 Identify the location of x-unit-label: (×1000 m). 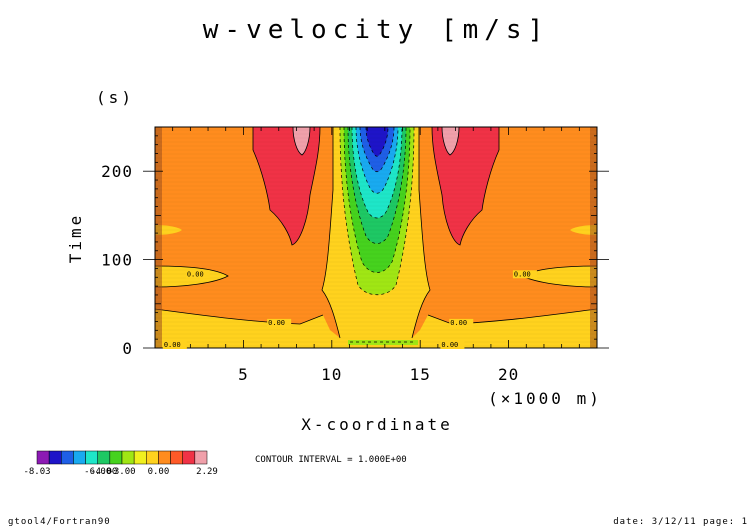
(545, 398).